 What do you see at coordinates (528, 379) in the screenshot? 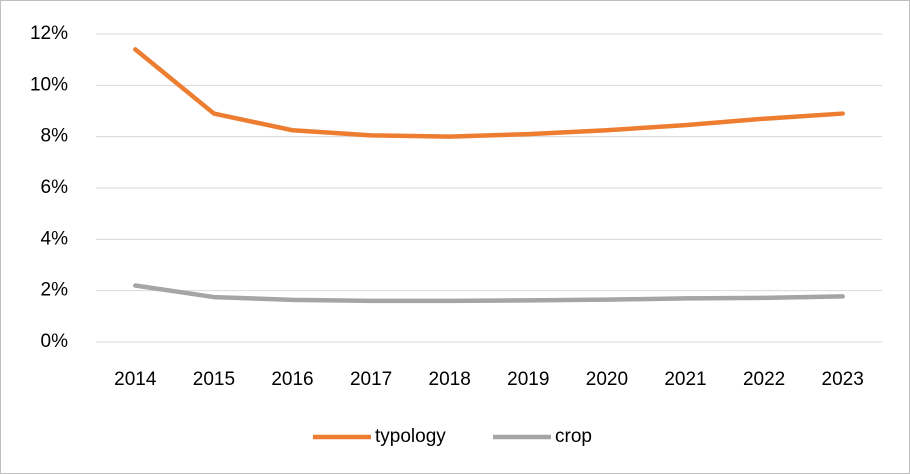
I see `x-tick-label: 2019` at bounding box center [528, 379].